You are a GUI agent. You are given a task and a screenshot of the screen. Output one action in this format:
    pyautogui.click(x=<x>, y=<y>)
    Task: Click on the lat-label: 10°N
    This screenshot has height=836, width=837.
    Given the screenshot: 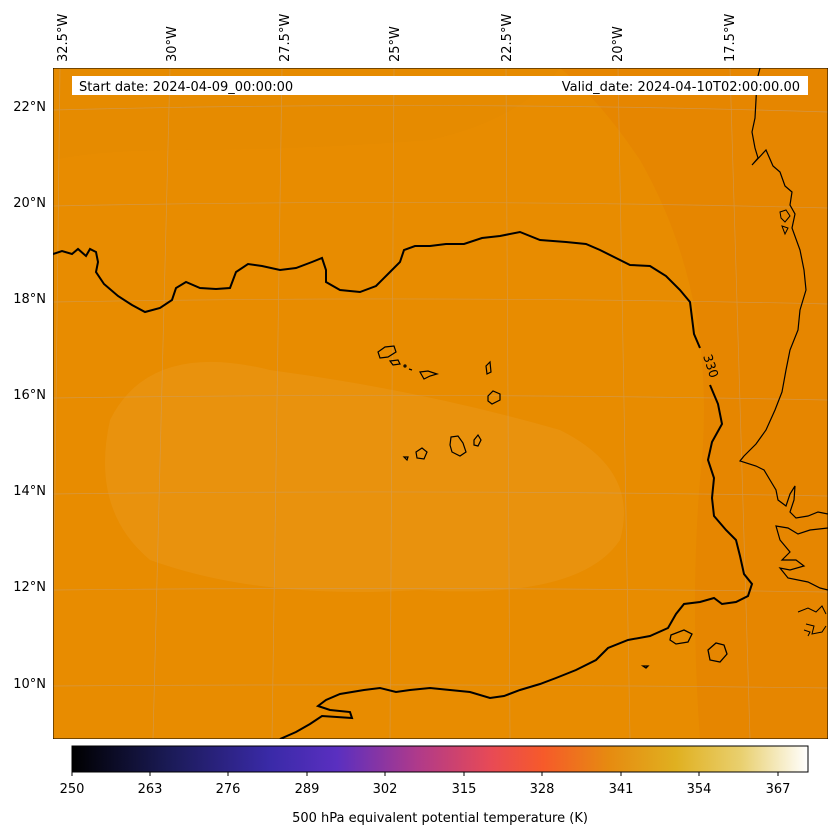 What is the action you would take?
    pyautogui.click(x=29, y=684)
    